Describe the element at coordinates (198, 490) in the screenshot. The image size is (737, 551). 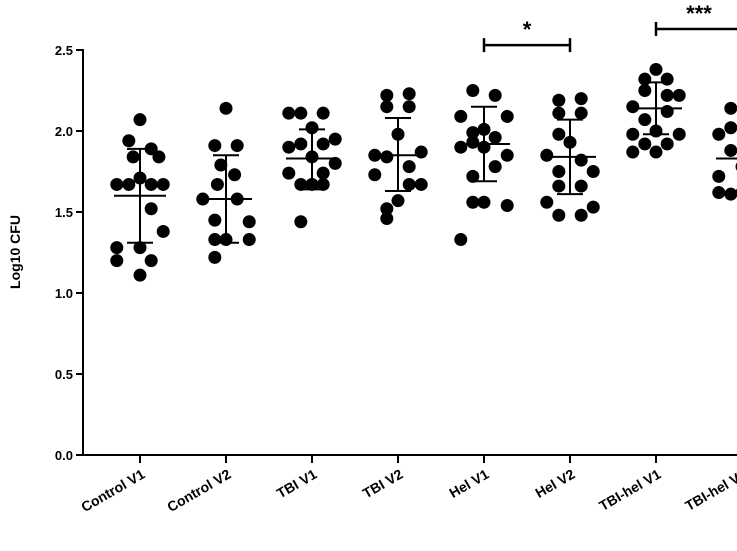
I see `x-tick-label: Control V2` at that location.